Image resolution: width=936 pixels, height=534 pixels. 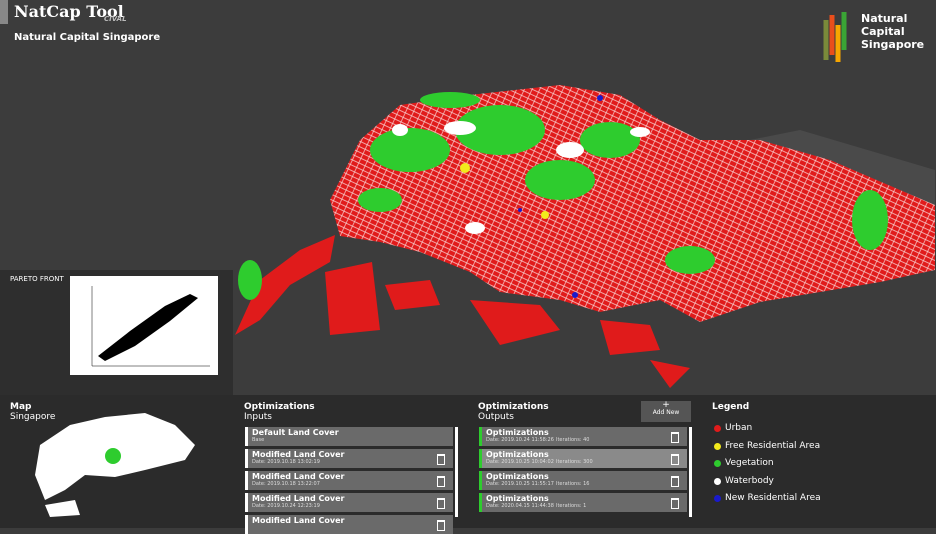 What do you see at coordinates (349, 524) in the screenshot?
I see `input-item: Modified Land Cover` at bounding box center [349, 524].